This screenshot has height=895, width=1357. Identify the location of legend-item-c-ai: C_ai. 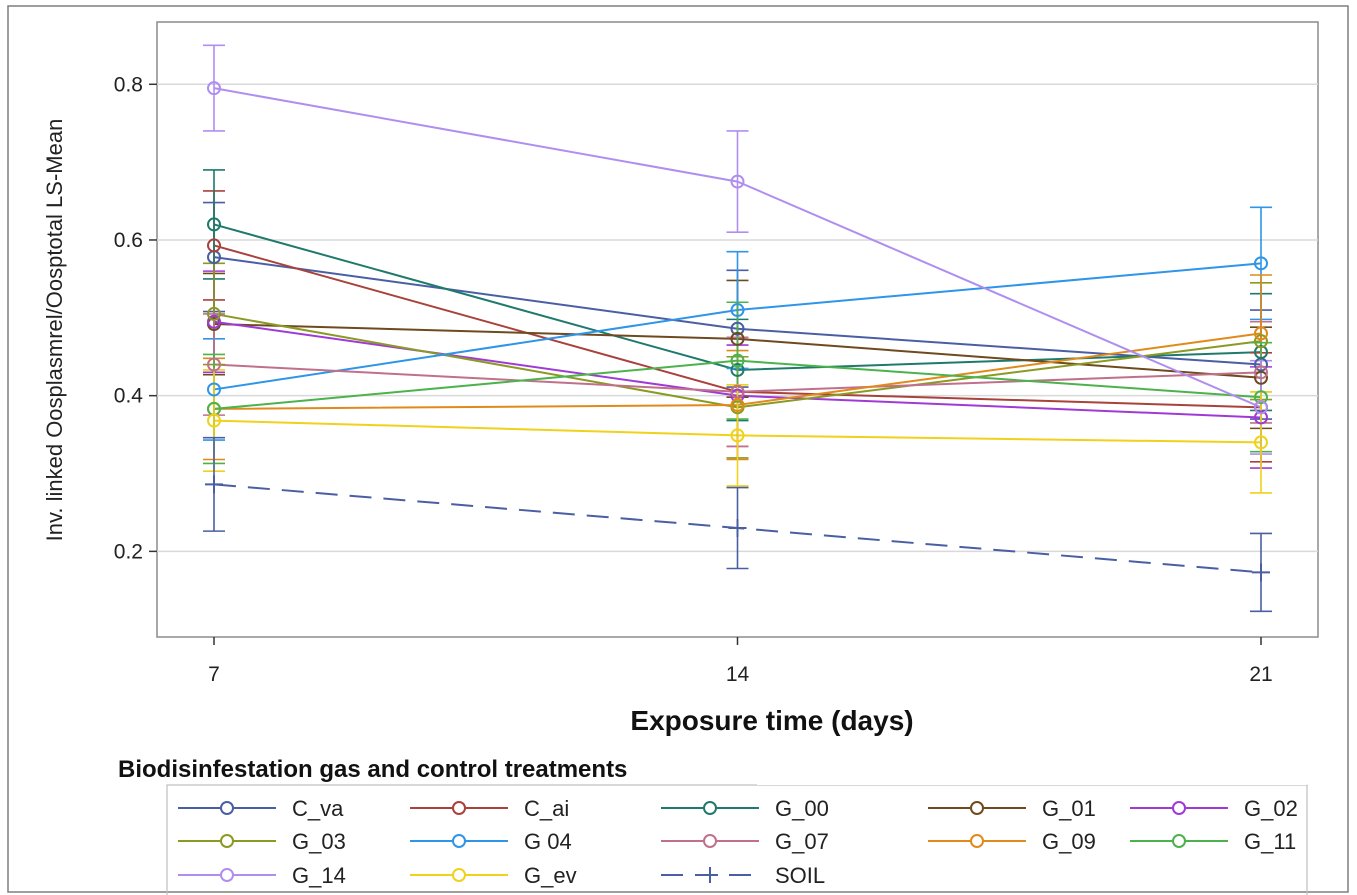
(489, 808).